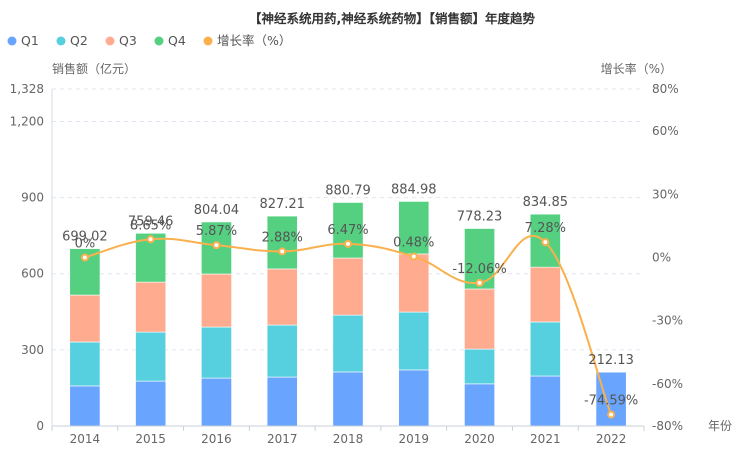 The width and height of the screenshot is (740, 450). I want to click on y-axis-title: 销售额（亿元）, so click(94, 68).